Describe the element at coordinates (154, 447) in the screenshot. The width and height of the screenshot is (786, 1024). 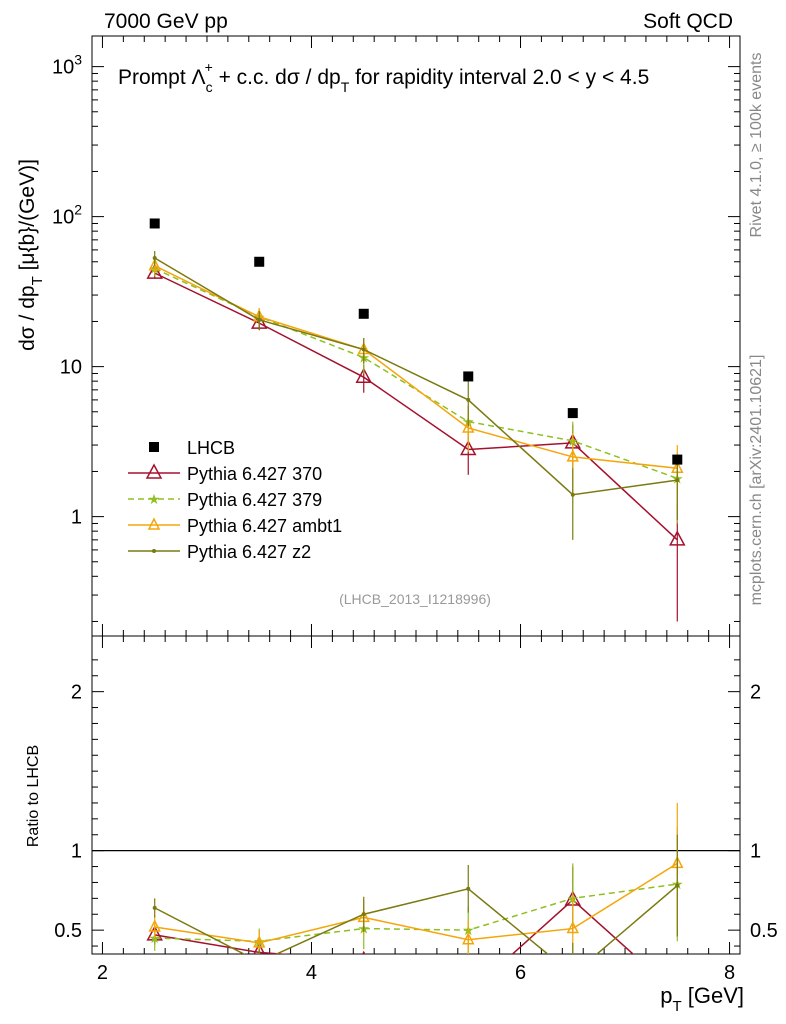
I see `legend-reference-marker` at that location.